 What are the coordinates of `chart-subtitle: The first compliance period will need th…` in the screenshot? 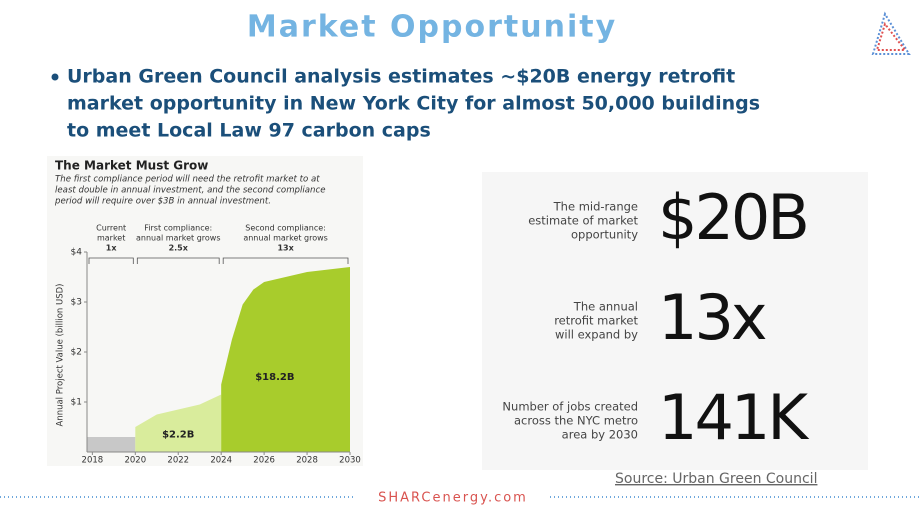 It's located at (187, 180).